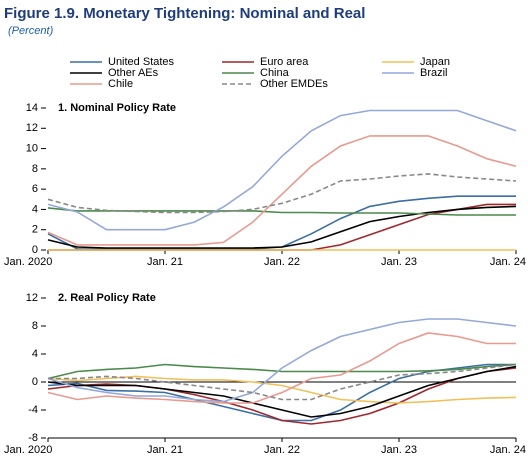 The image size is (528, 461). What do you see at coordinates (294, 84) in the screenshot?
I see `legend-label: Other EMDEs` at bounding box center [294, 84].